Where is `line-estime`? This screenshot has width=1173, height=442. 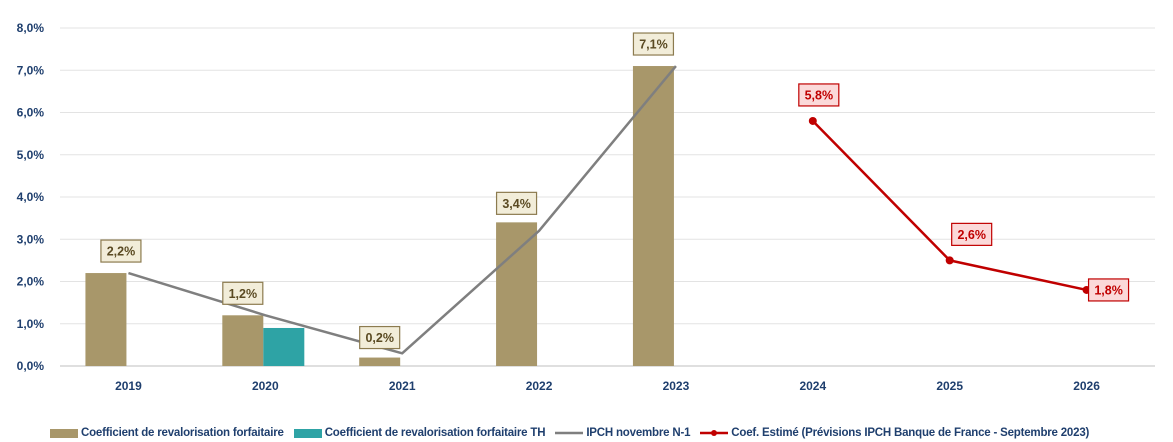 line-estime is located at coordinates (949, 206).